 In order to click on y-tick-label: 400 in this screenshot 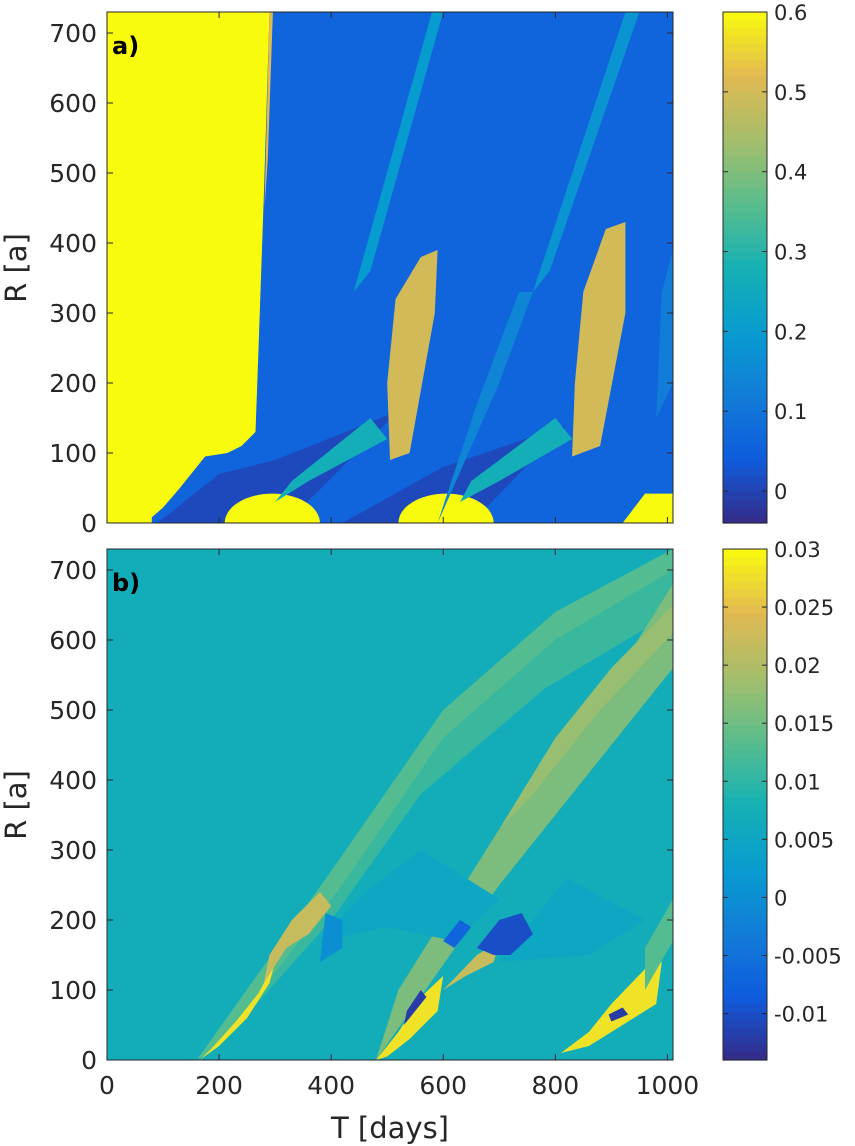, I will do `click(73, 780)`.